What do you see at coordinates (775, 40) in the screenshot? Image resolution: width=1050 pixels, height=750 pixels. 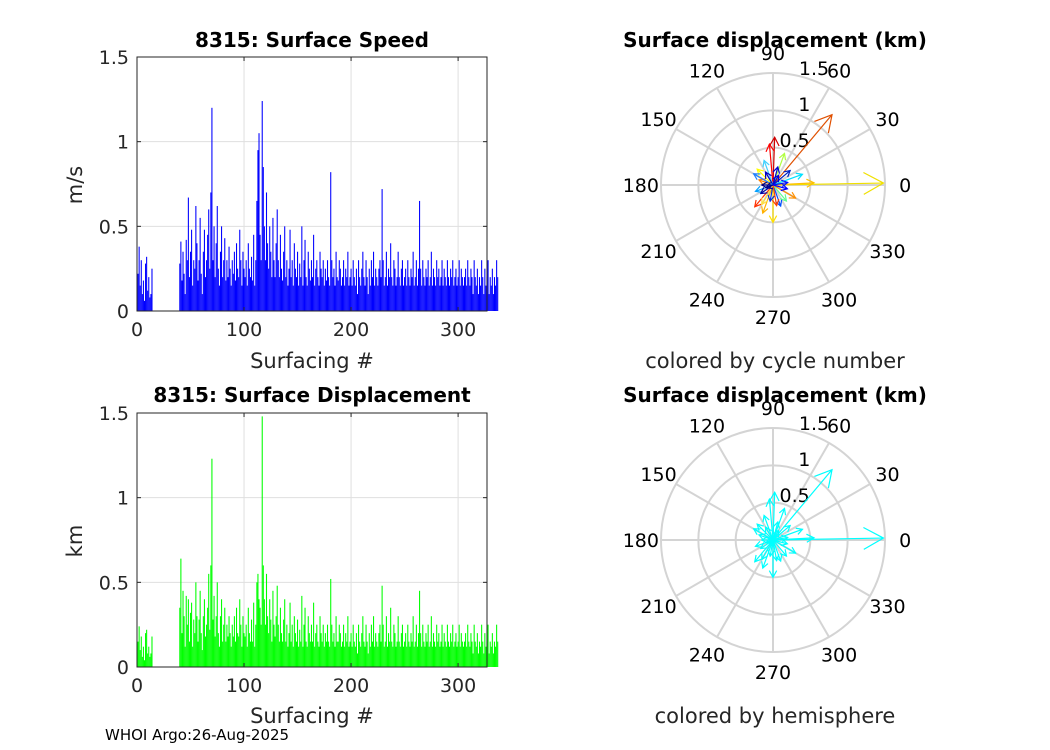 I see `chart-title: Surface displacement (km)` at bounding box center [775, 40].